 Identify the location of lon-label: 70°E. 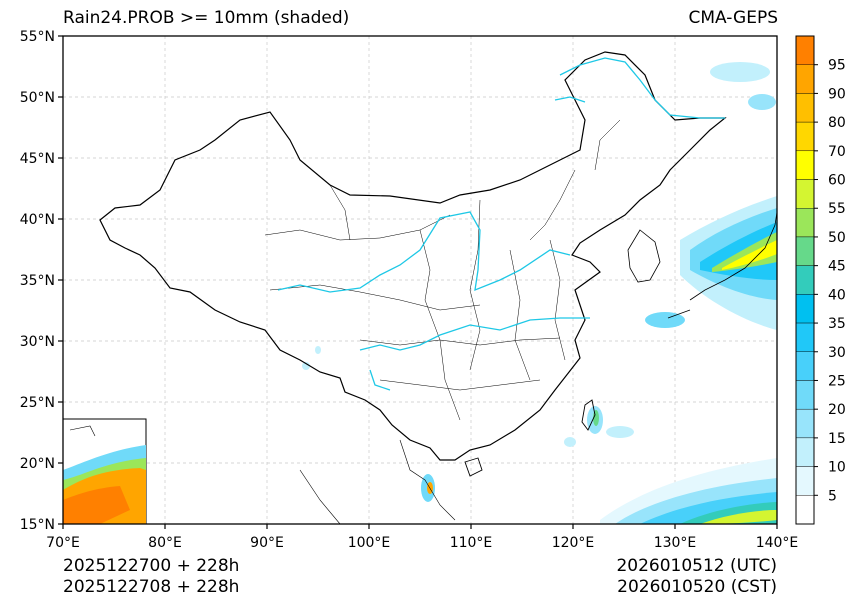
(63, 543).